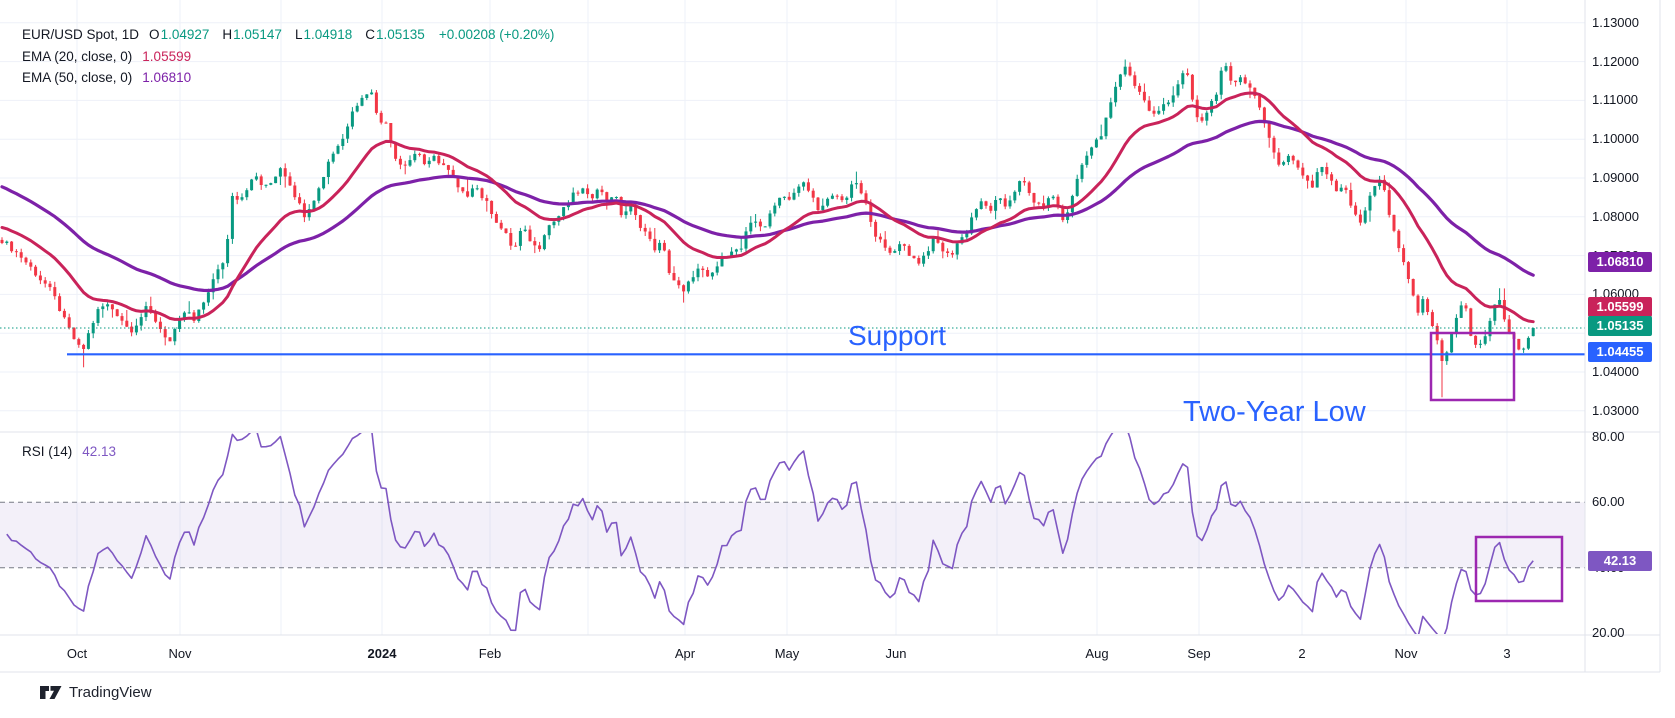 Image resolution: width=1675 pixels, height=718 pixels. Describe the element at coordinates (1615, 139) in the screenshot. I see `price-axis-label: 1.10000` at that location.